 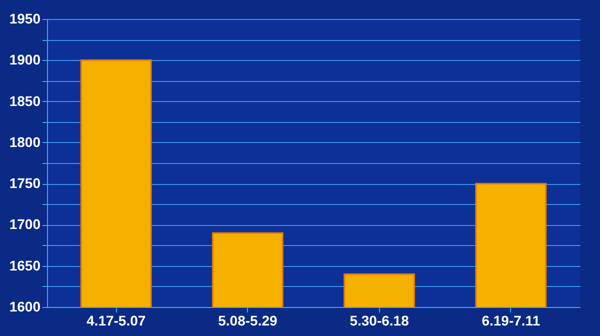 What do you see at coordinates (25, 60) in the screenshot?
I see `y-tick-label: 1900` at bounding box center [25, 60].